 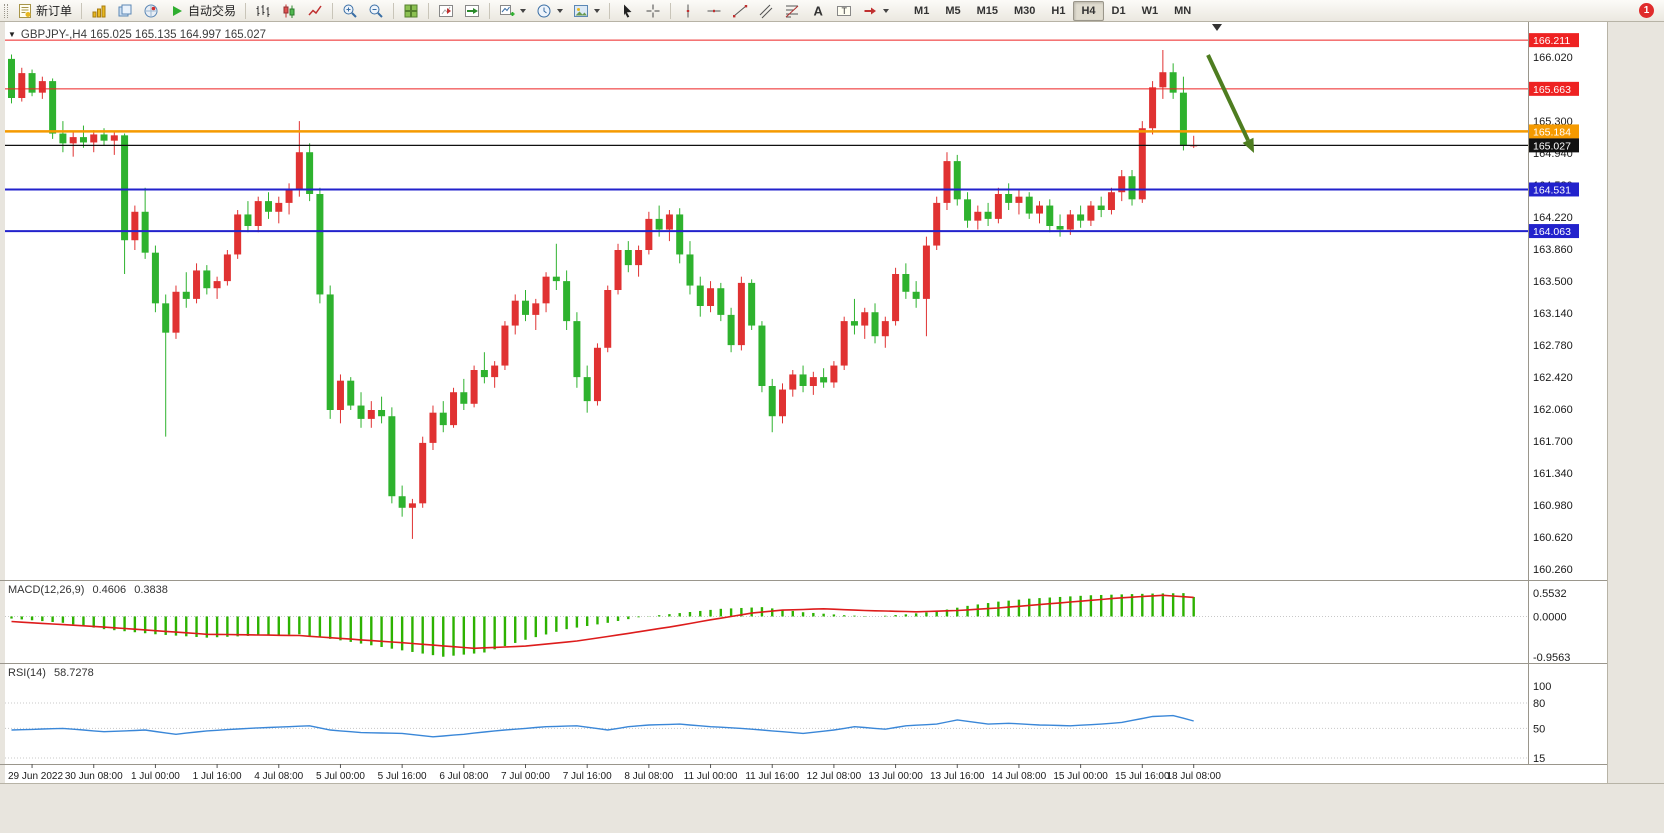 What do you see at coordinates (1553, 570) in the screenshot?
I see `svg-text: 160.260` at bounding box center [1553, 570].